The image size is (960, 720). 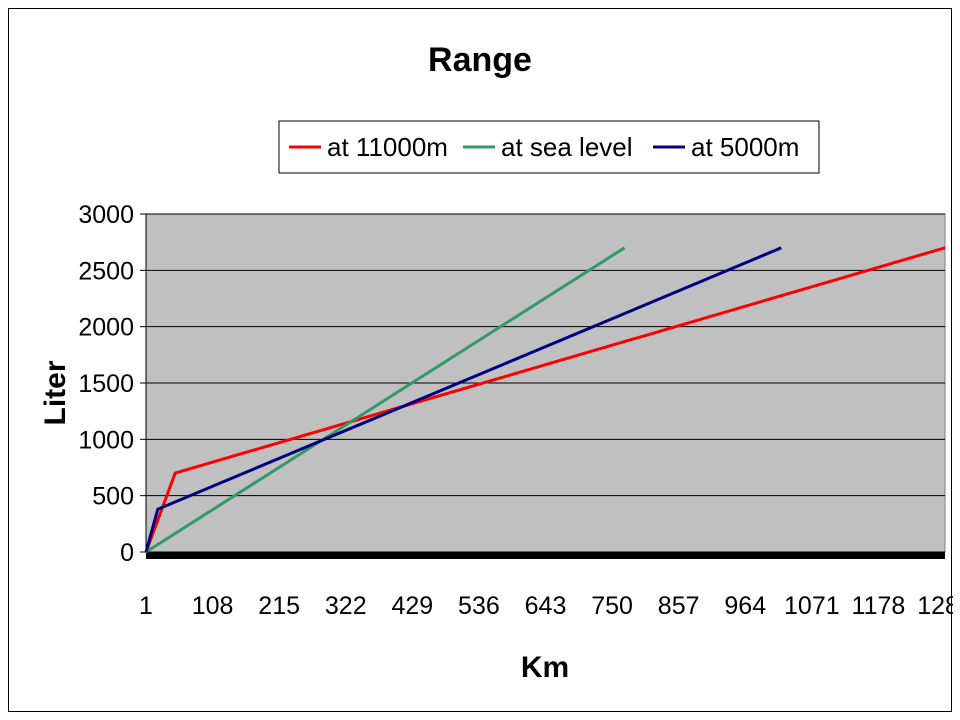 I want to click on y-axis-ticks: 0 500 1000 1500 2000 2500 3000, so click(x=112, y=384).